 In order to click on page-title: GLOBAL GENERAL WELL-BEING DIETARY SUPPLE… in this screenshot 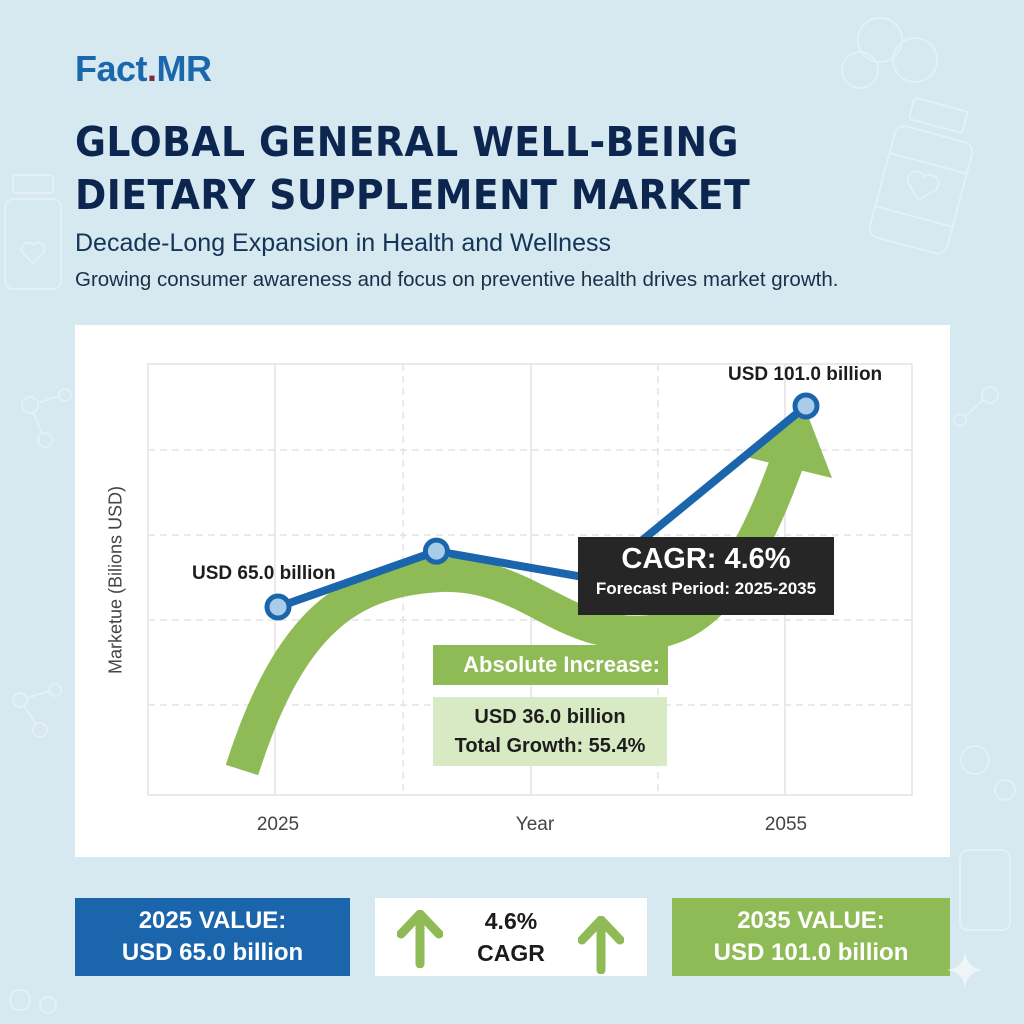, I will do `click(443, 169)`.